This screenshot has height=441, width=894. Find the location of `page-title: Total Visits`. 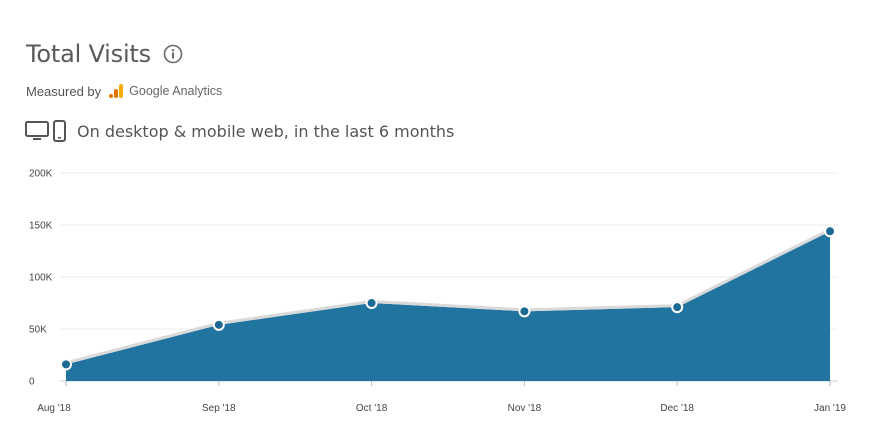

page-title: Total Visits is located at coordinates (88, 54).